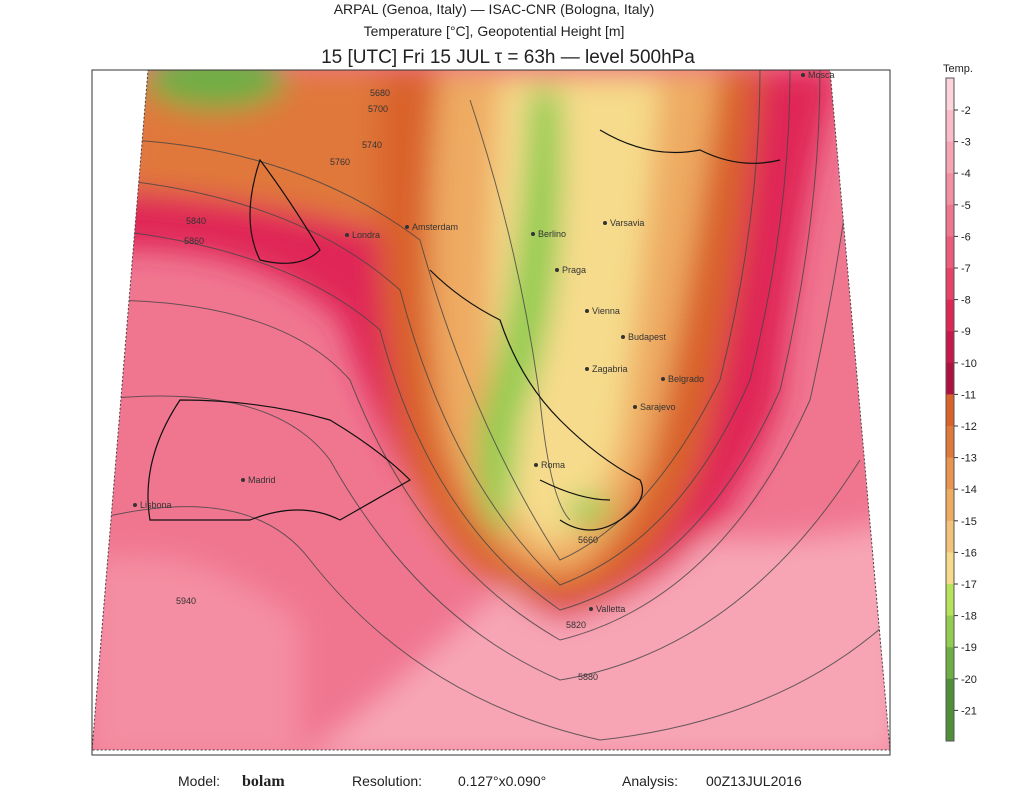 The height and width of the screenshot is (796, 1024). Describe the element at coordinates (263, 781) in the screenshot. I see `footer-model: bolam` at that location.